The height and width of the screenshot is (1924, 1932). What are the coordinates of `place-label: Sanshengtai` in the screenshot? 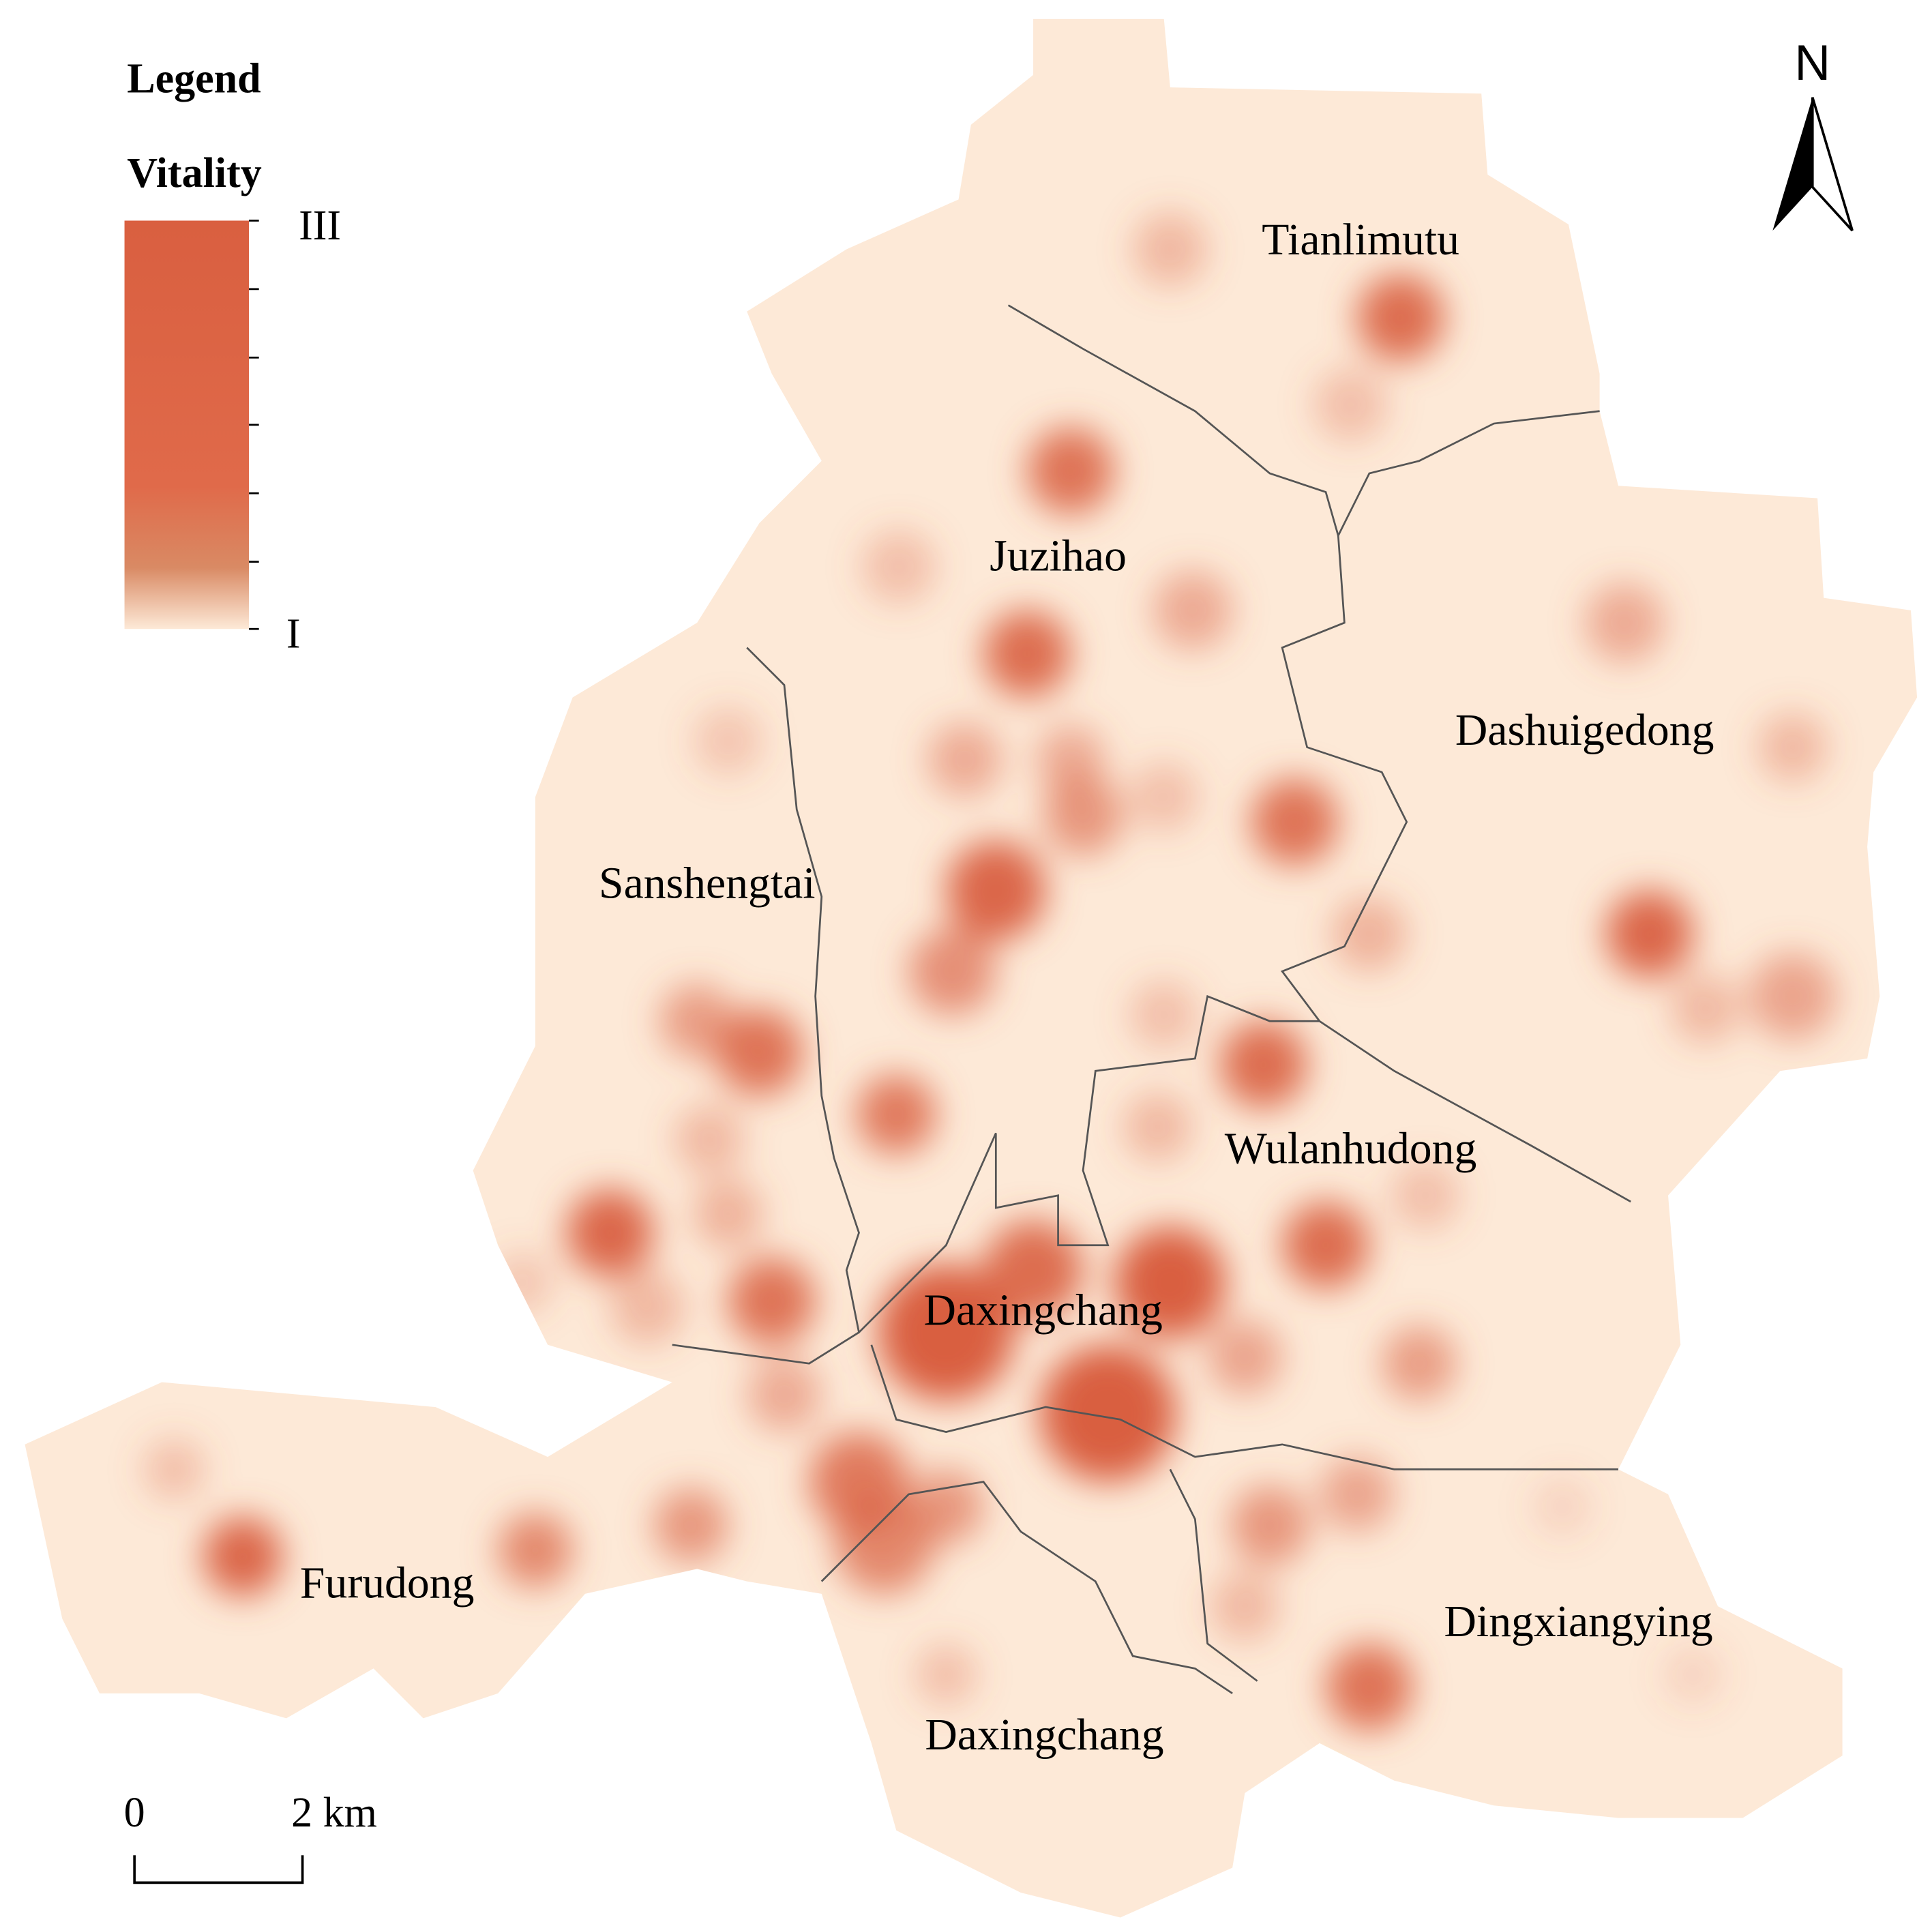 It's located at (707, 883).